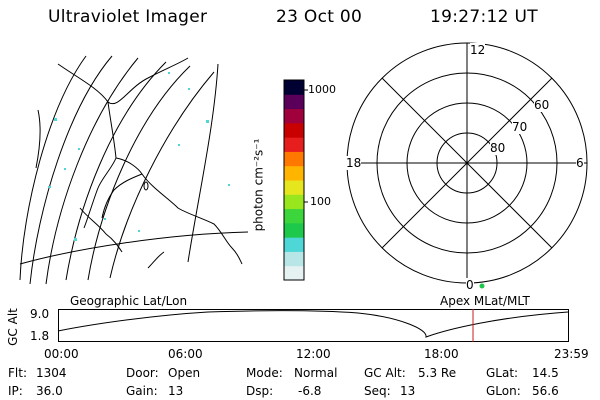  I want to click on date-label: 23 Oct 00, so click(319, 17).